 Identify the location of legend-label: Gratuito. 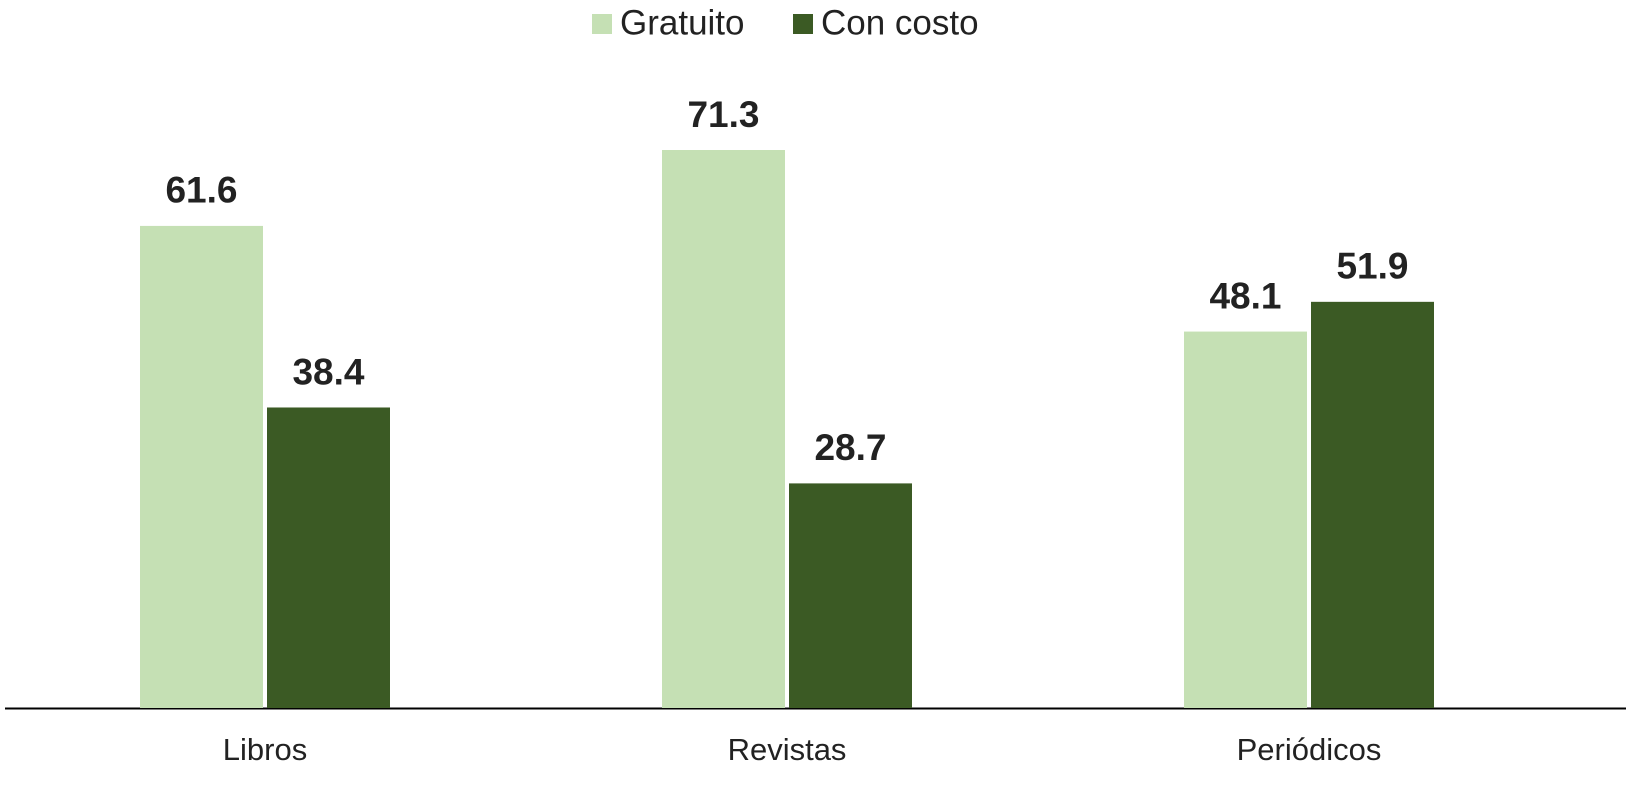
(682, 22).